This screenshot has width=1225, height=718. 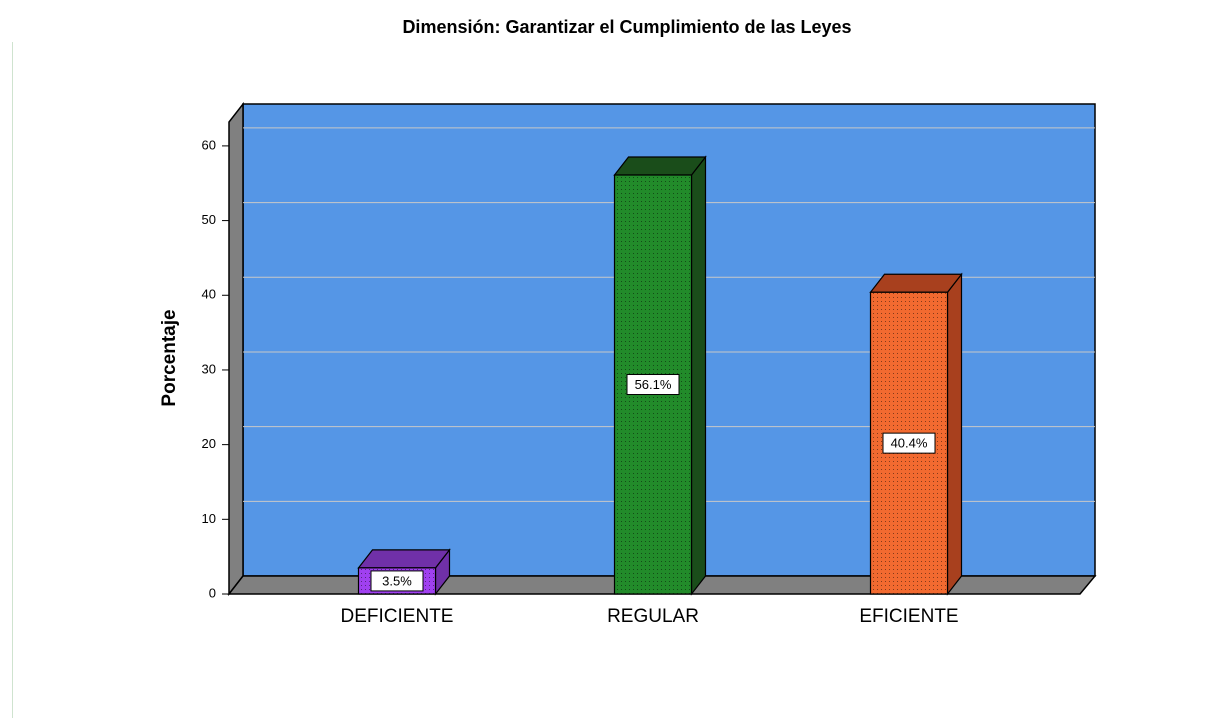 What do you see at coordinates (212, 592) in the screenshot?
I see `y-tick-label: 0` at bounding box center [212, 592].